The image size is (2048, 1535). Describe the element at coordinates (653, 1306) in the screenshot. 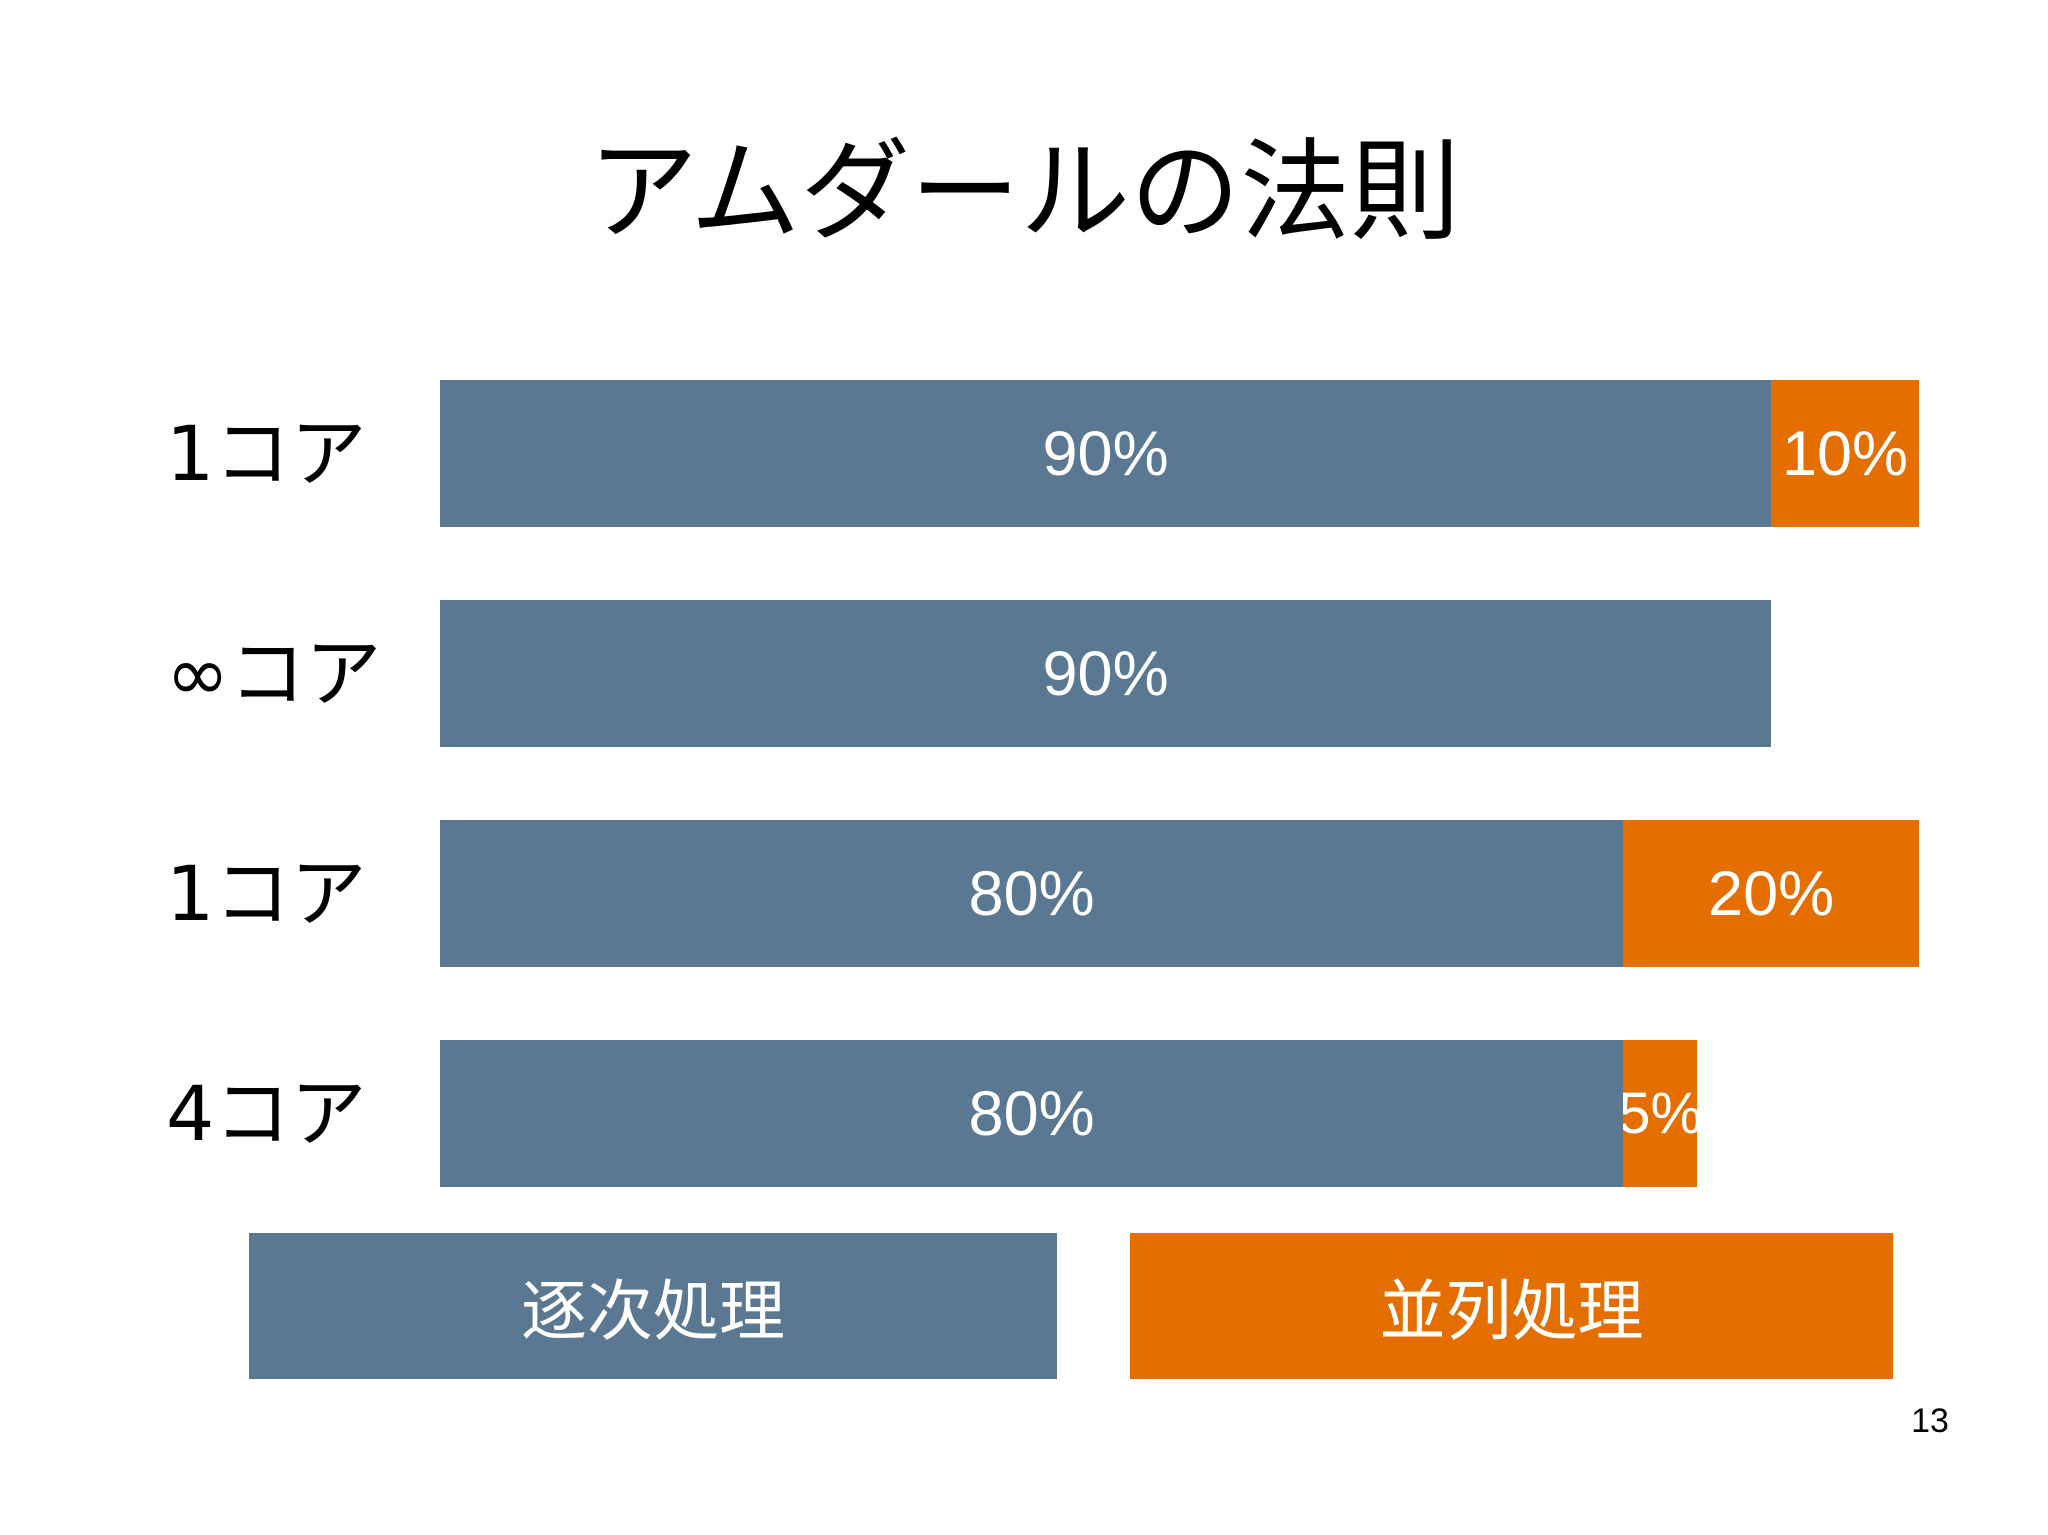

I see `legend-sequential: 逐次処理` at that location.